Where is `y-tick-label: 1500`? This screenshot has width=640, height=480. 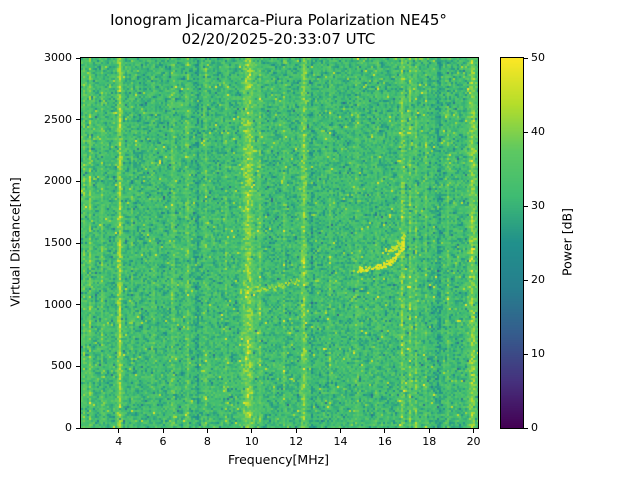
y-tick-label: 1500 is located at coordinates (58, 242).